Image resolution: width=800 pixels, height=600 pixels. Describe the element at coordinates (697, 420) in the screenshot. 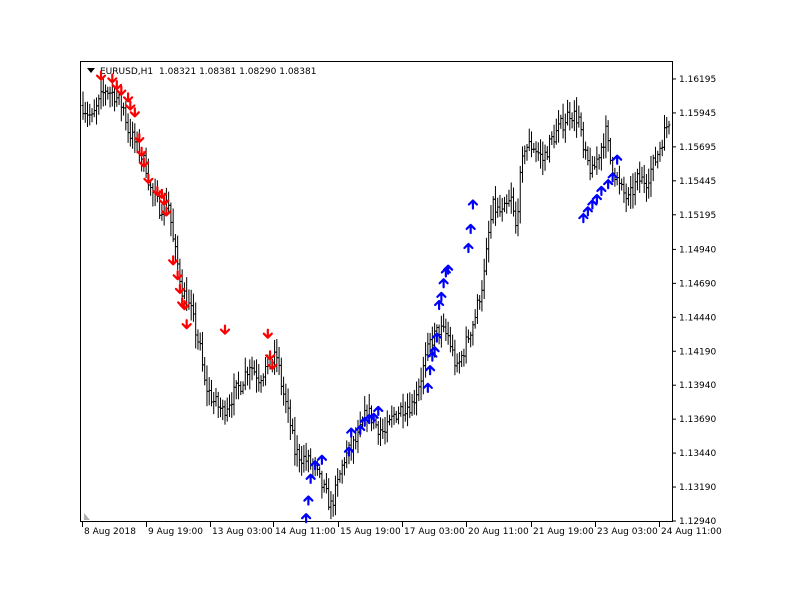

I see `price-tick-label: 1.13690` at that location.